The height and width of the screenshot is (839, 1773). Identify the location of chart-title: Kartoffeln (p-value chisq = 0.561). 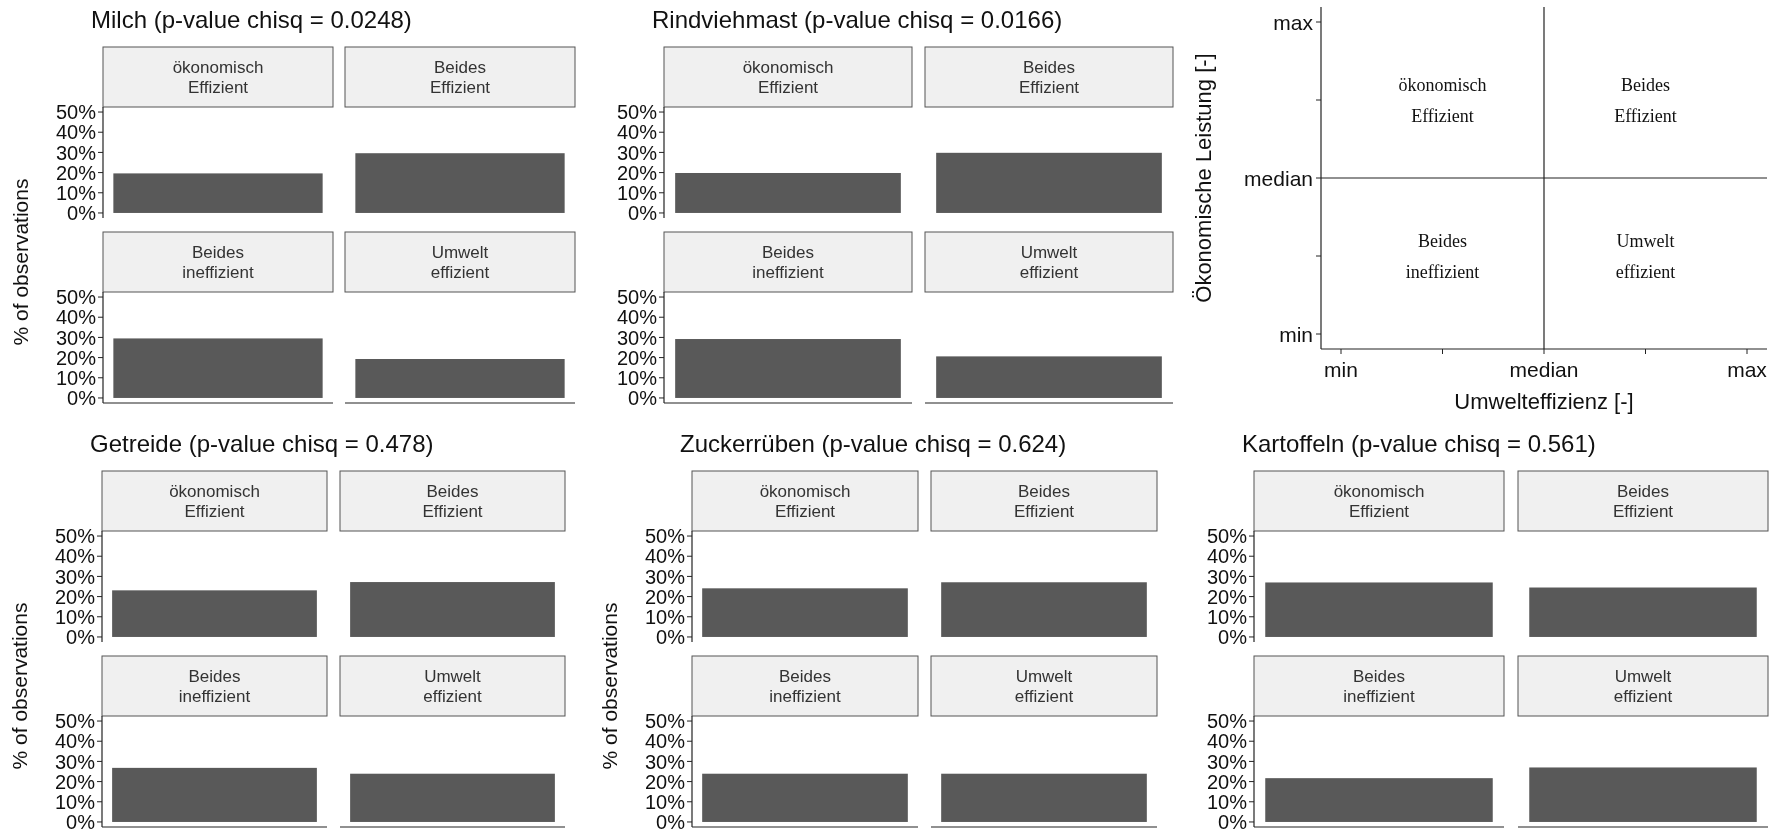
(1419, 443).